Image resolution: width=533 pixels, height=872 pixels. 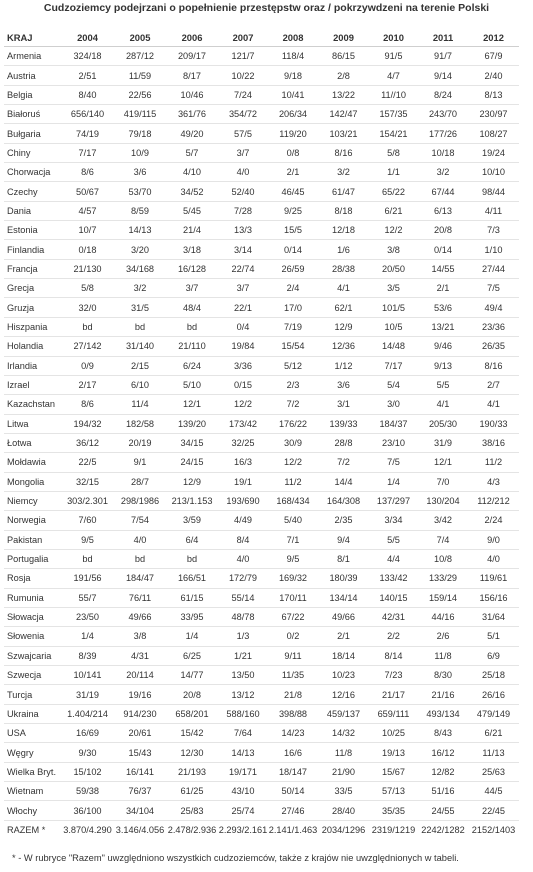 What do you see at coordinates (493, 482) in the screenshot?
I see `value-cell: 4/3` at bounding box center [493, 482].